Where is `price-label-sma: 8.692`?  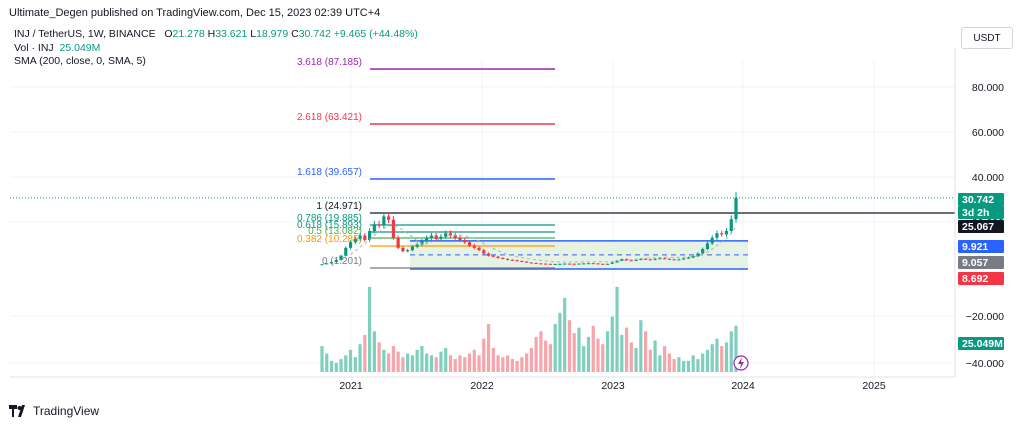
price-label-sma: 8.692 is located at coordinates (975, 279).